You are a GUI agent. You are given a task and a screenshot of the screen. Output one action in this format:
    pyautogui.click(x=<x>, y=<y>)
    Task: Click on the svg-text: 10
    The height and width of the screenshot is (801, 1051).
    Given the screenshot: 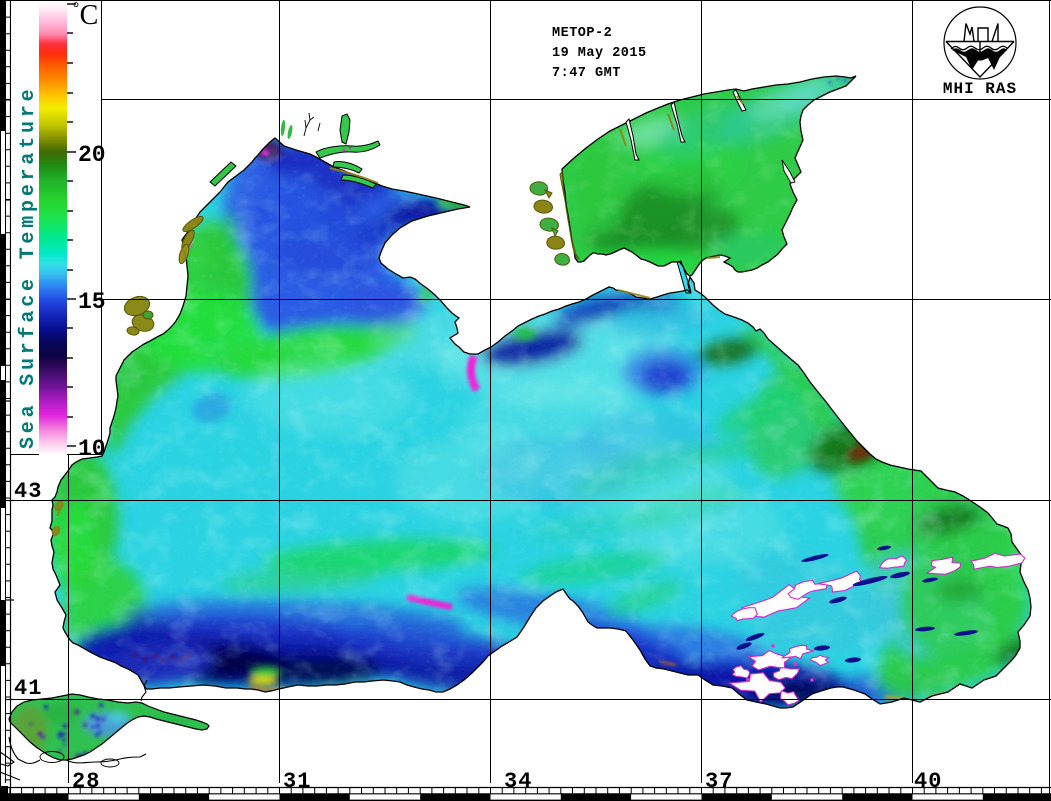 What is the action you would take?
    pyautogui.click(x=92, y=449)
    